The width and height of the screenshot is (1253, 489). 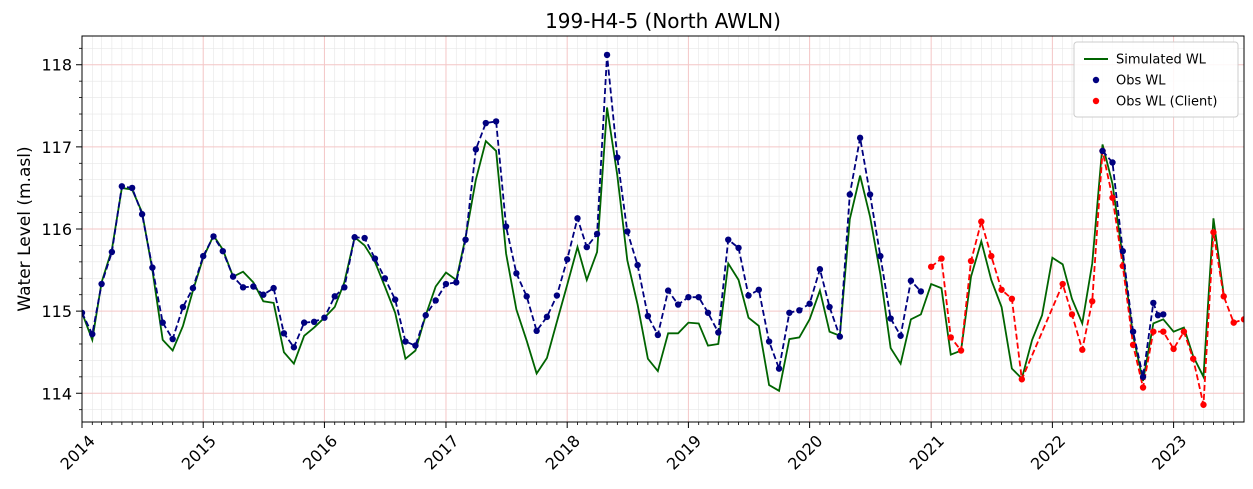 What do you see at coordinates (56, 229) in the screenshot?
I see `y-tick-label: 116` at bounding box center [56, 229].